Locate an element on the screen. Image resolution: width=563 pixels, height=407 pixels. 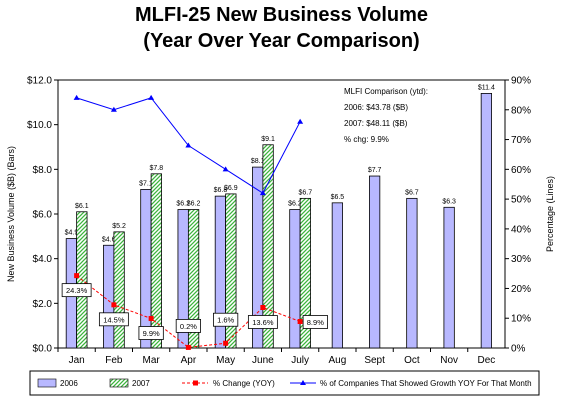
ytd-comparison-annotation: 2007: $48.11 ($B) is located at coordinates (376, 123).